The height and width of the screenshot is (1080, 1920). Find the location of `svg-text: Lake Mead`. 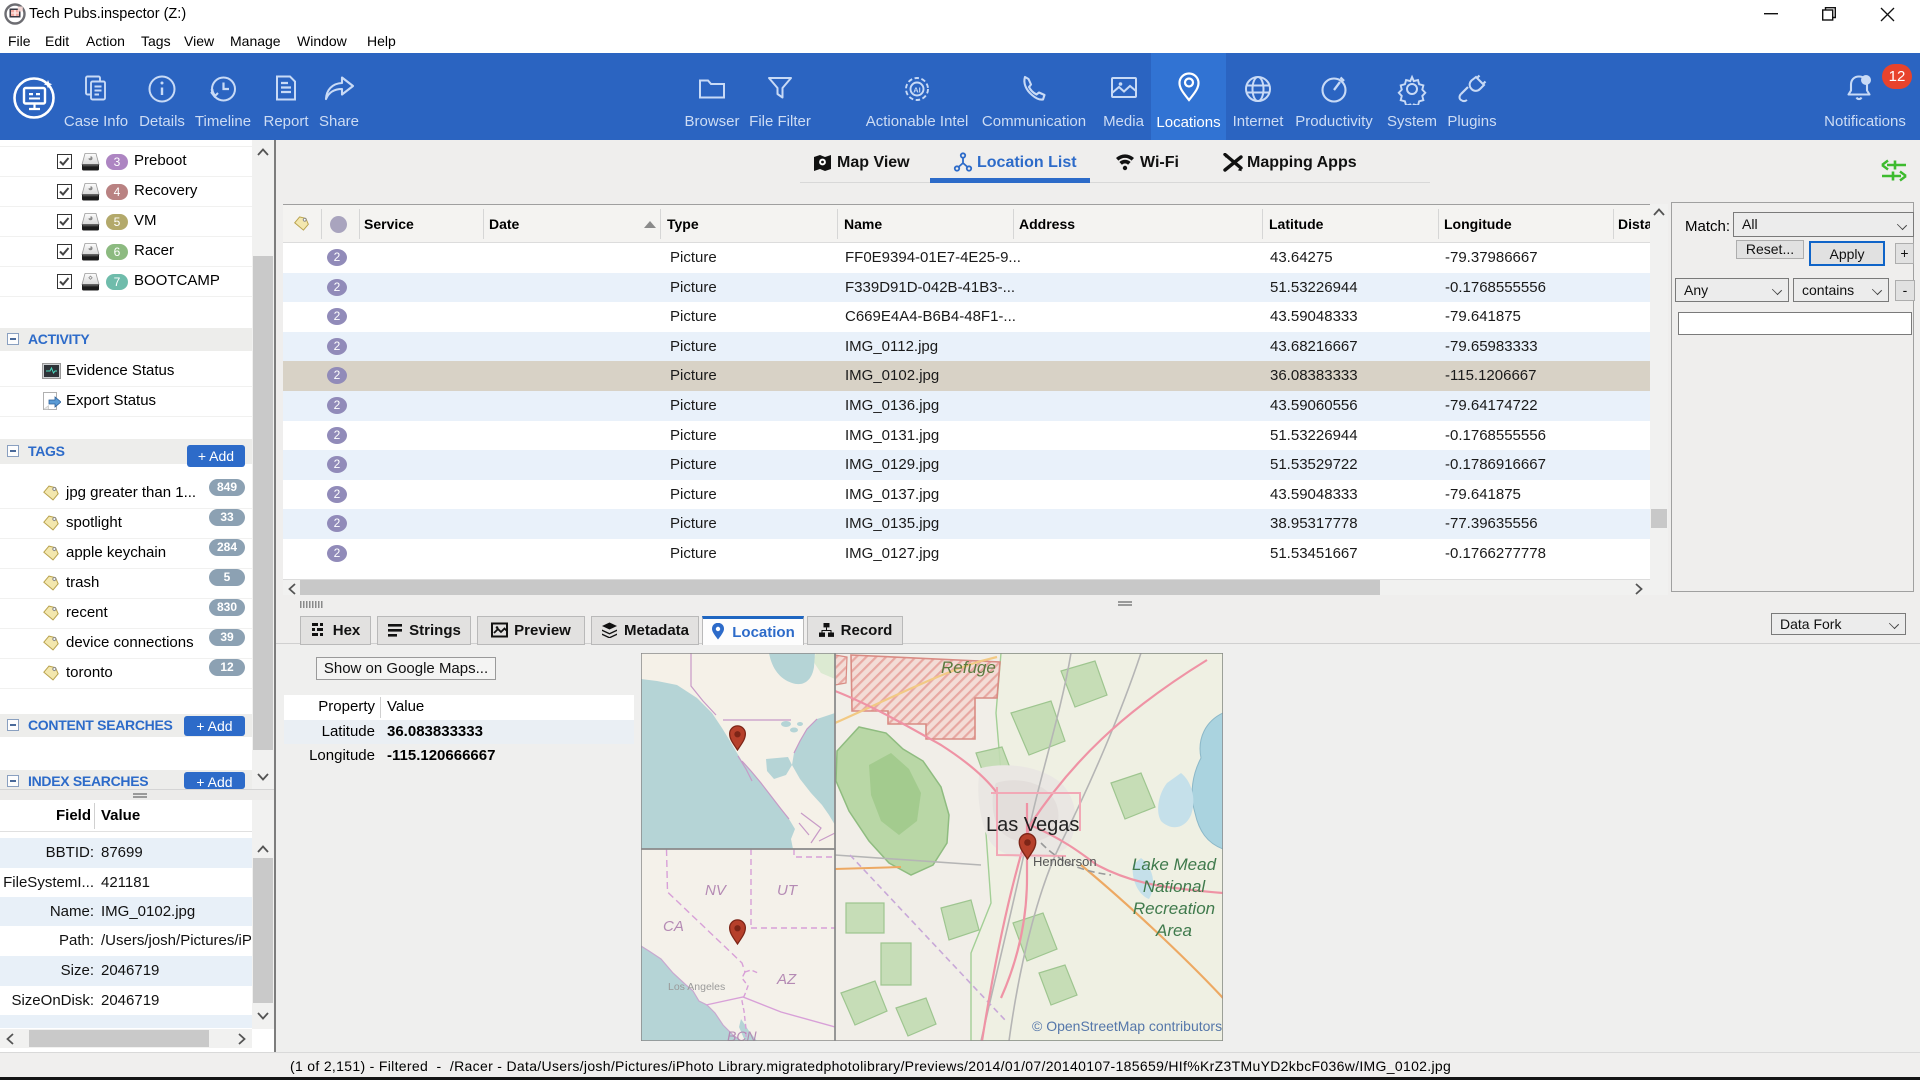

svg-text: Lake Mead is located at coordinates (1174, 864).